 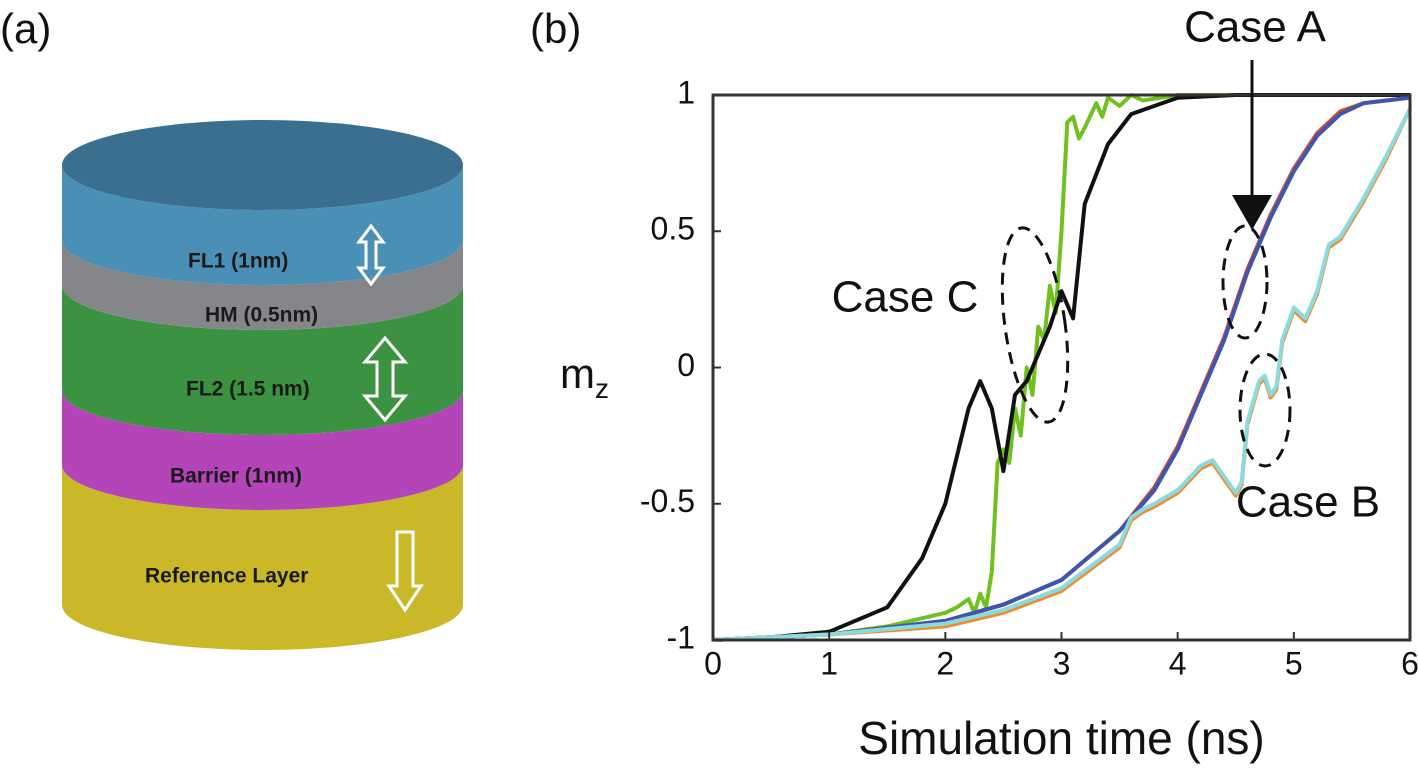 I want to click on moment-arrows, so click(x=390, y=418).